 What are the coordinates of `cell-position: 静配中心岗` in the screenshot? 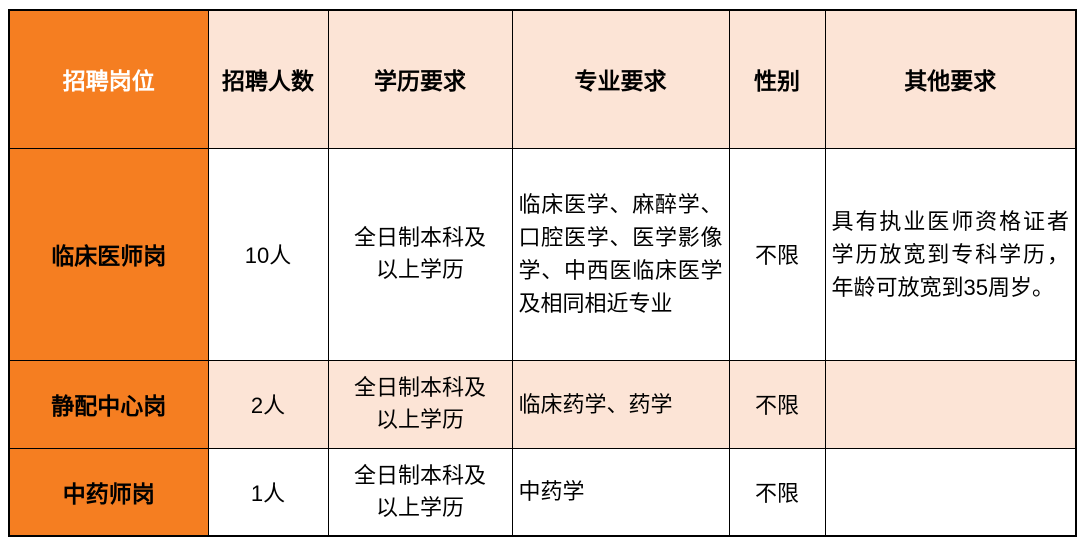 It's located at (108, 404).